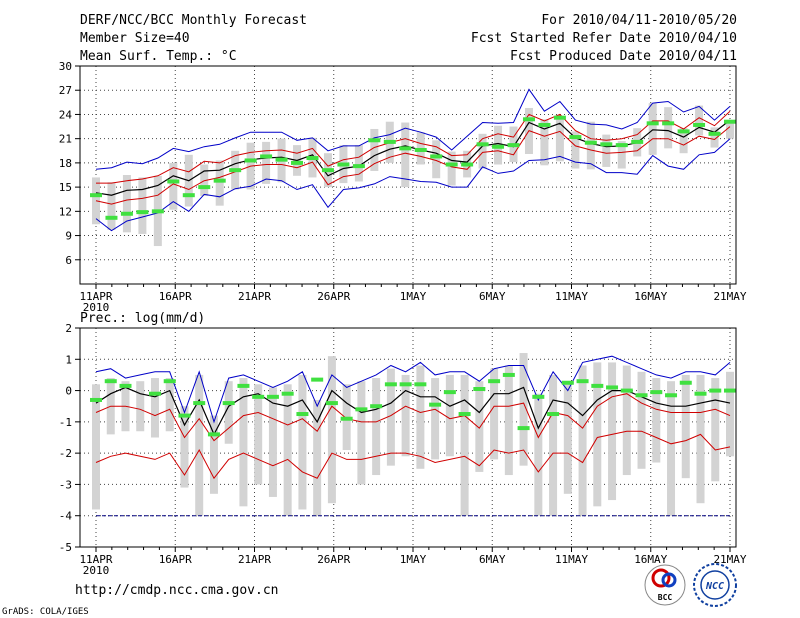 This screenshot has width=800, height=618. What do you see at coordinates (158, 56) in the screenshot?
I see `temperature-ylabel: Mean Surf. Temp.: °C` at bounding box center [158, 56].